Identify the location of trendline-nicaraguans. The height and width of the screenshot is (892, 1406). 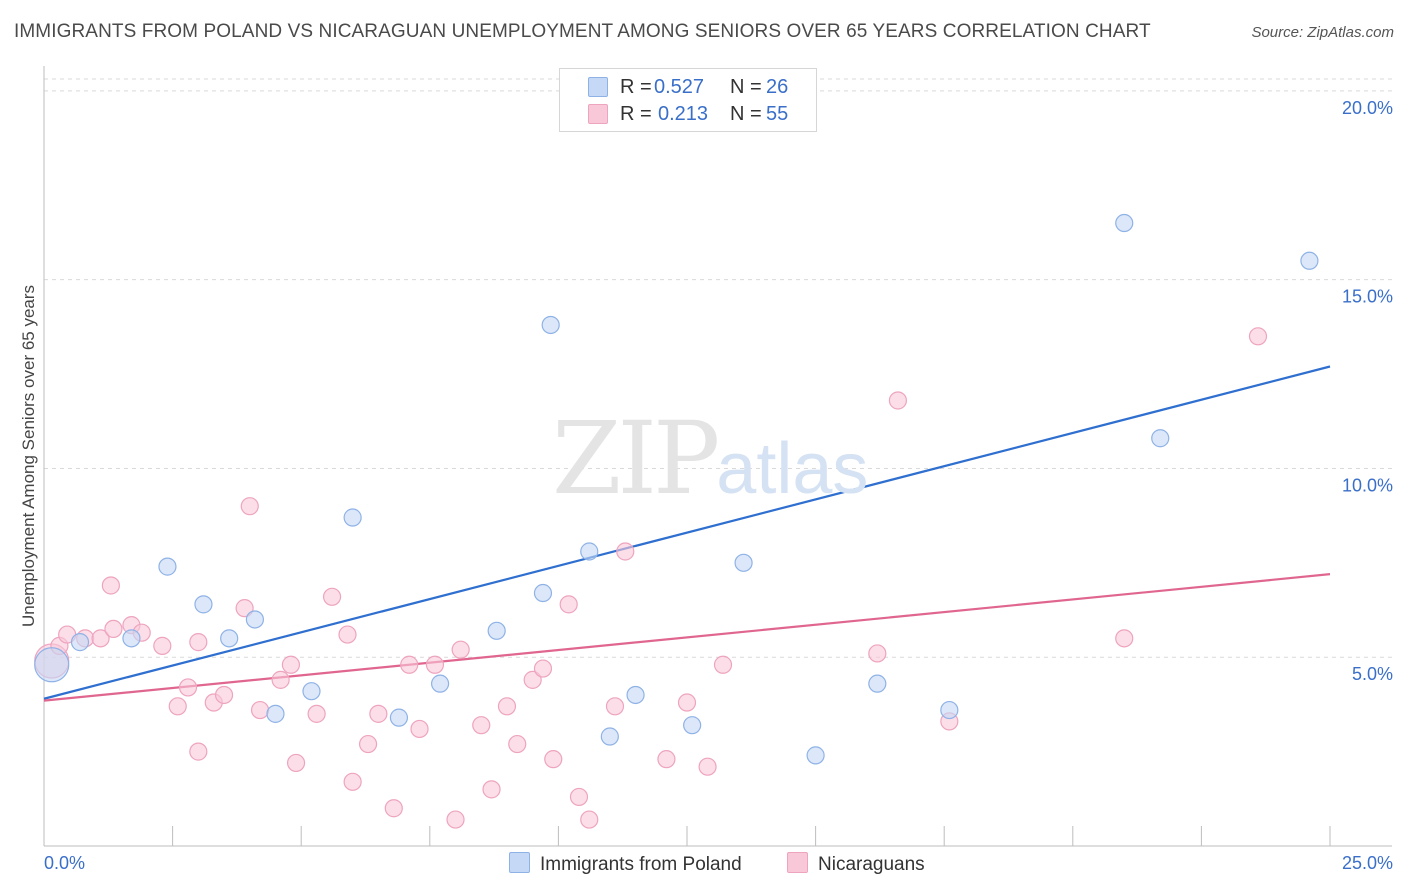
(687, 637).